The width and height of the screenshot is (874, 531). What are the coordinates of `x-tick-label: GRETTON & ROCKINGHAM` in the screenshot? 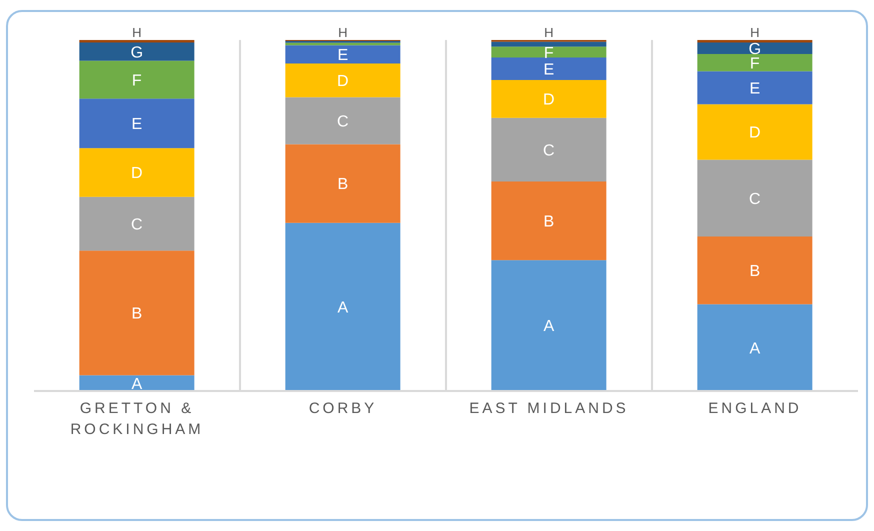 It's located at (137, 419).